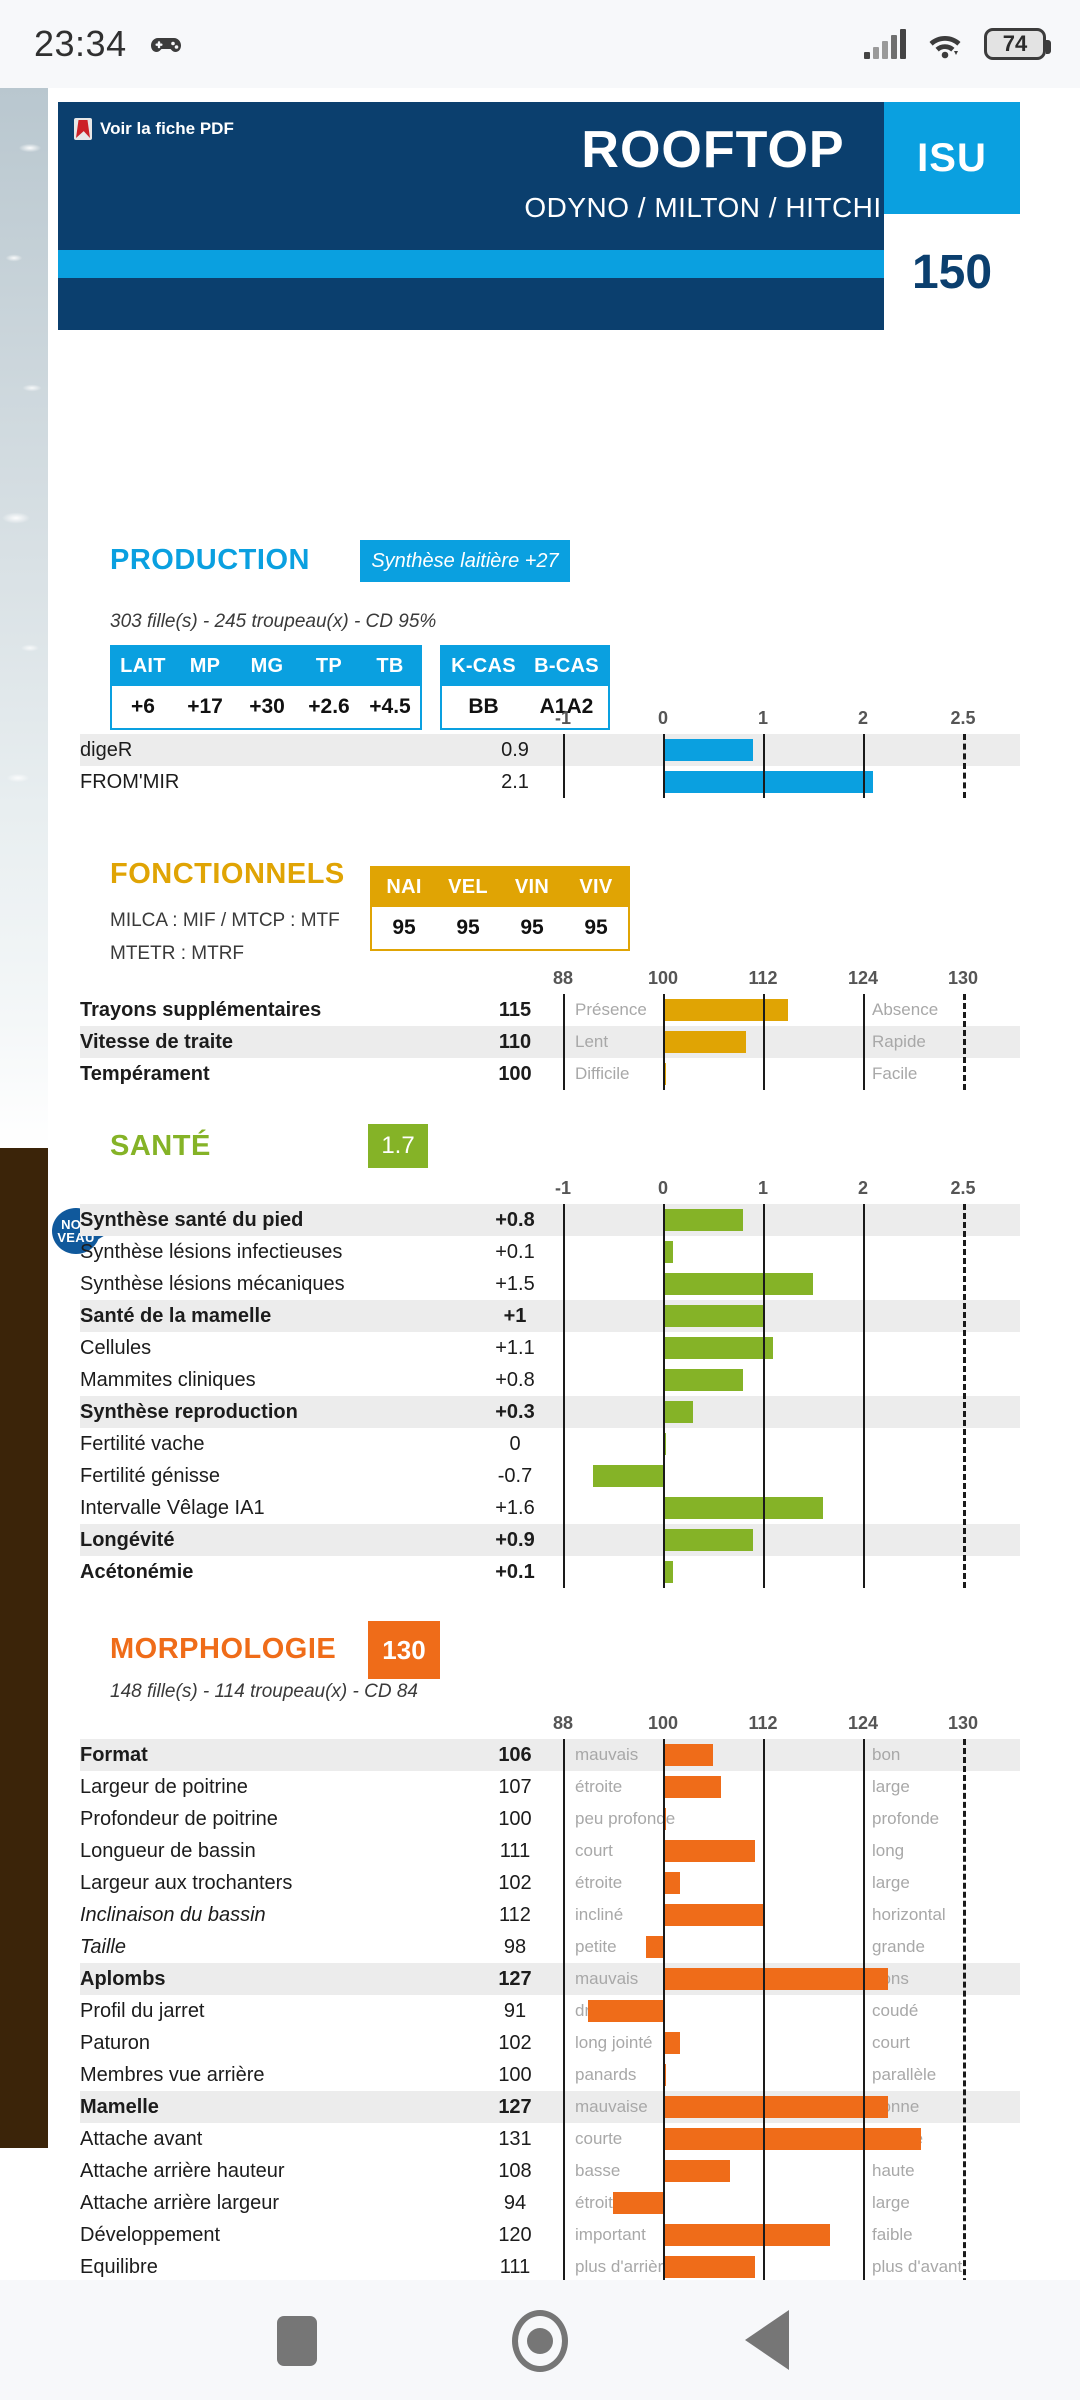 The width and height of the screenshot is (1080, 2400). Describe the element at coordinates (211, 1252) in the screenshot. I see `trait-name: Synthèse lésions infectieuses` at that location.